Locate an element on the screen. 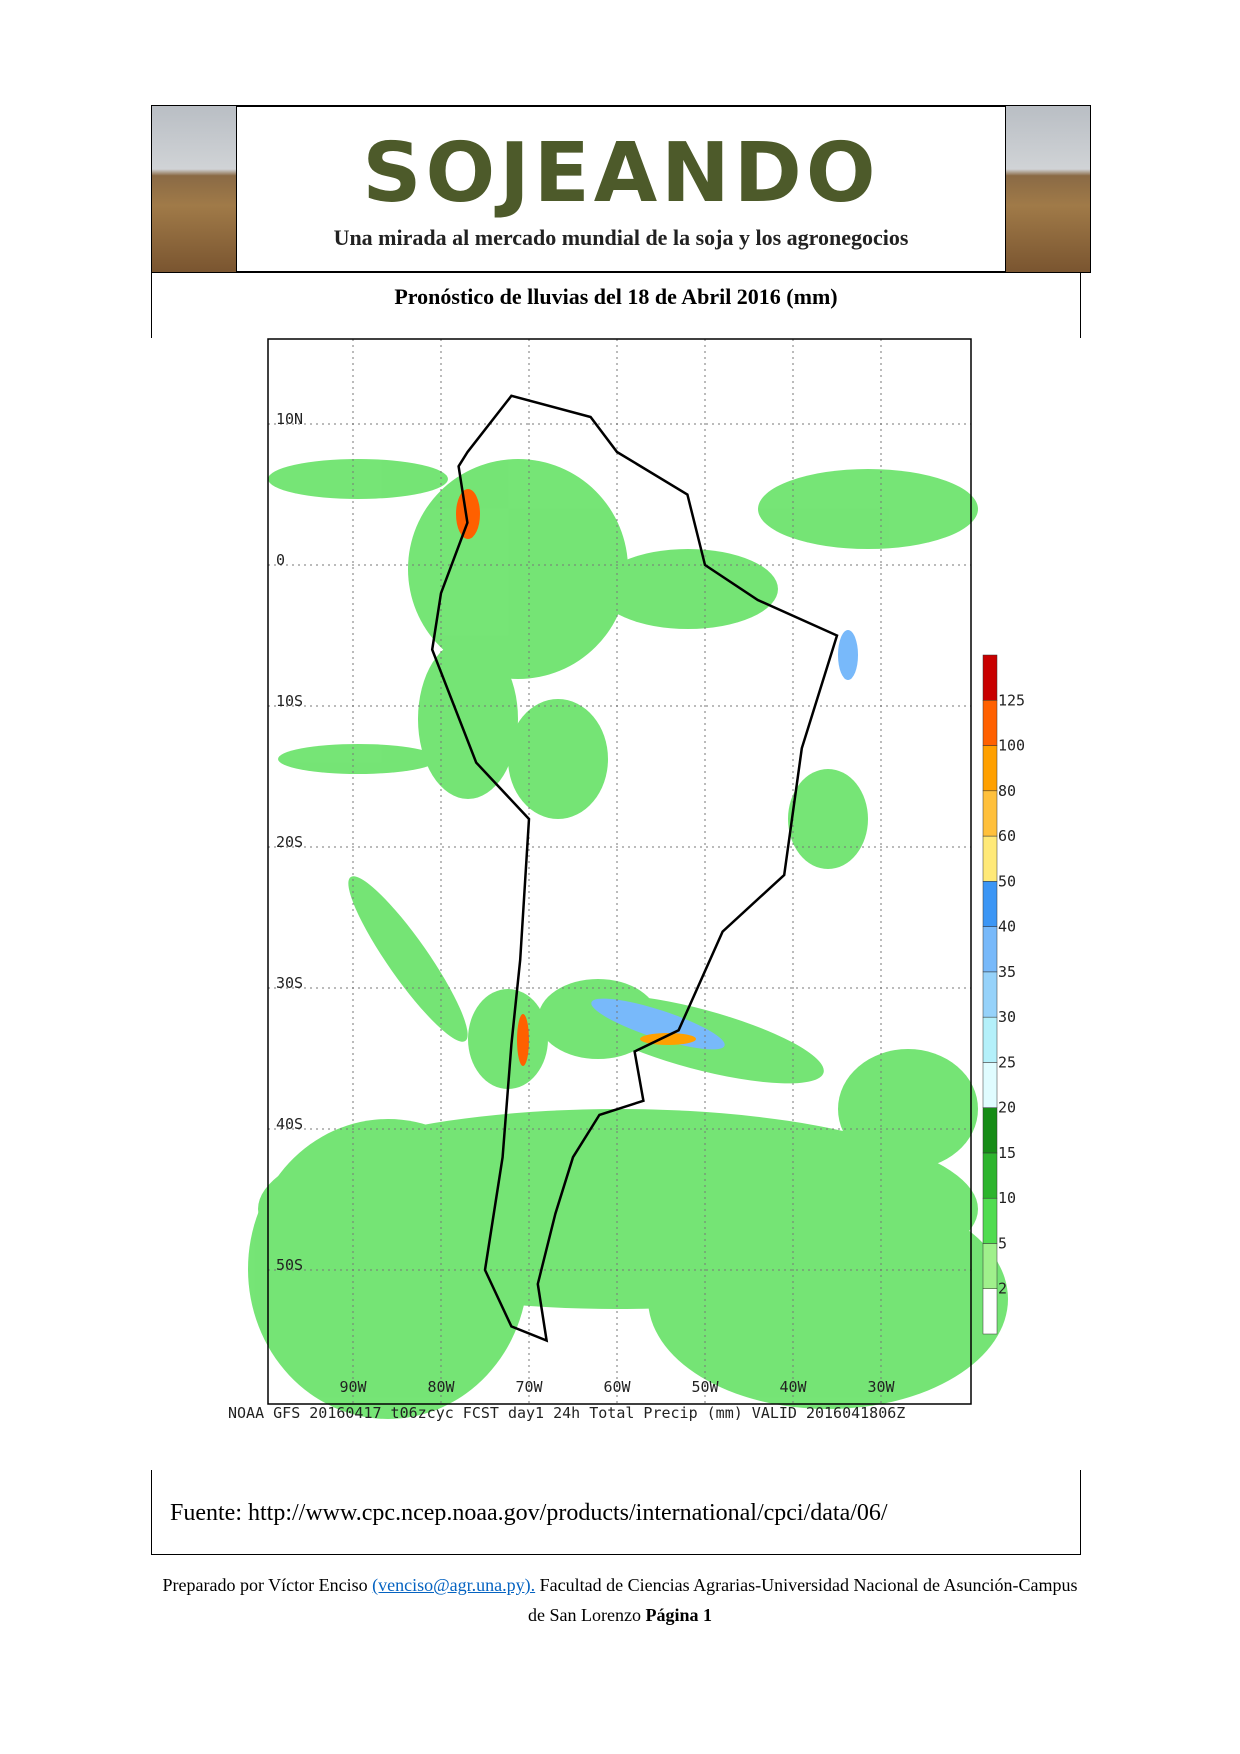 Image resolution: width=1240 pixels, height=1754 pixels. footer-prepared: Preparado por Víctor Enciso is located at coordinates (265, 1585).